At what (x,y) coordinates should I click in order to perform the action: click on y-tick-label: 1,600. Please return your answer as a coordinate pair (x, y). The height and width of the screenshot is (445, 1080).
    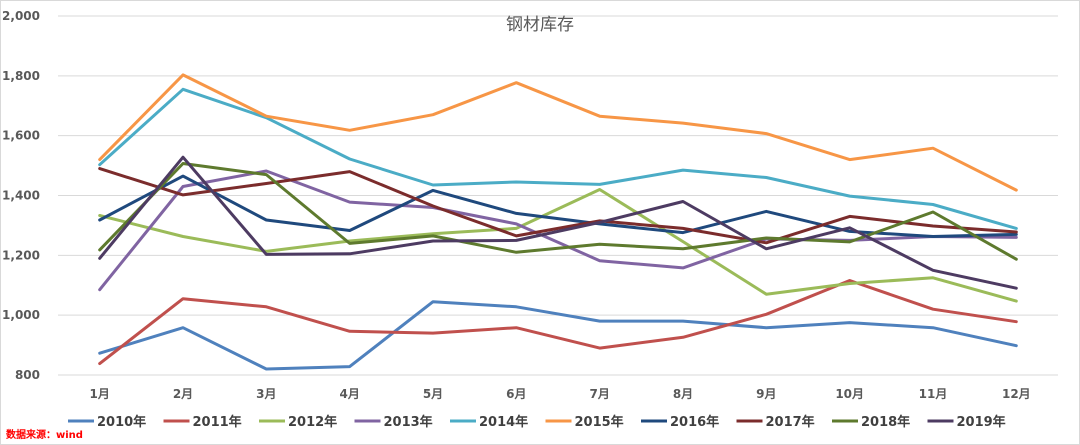
    Looking at the image, I should click on (21, 136).